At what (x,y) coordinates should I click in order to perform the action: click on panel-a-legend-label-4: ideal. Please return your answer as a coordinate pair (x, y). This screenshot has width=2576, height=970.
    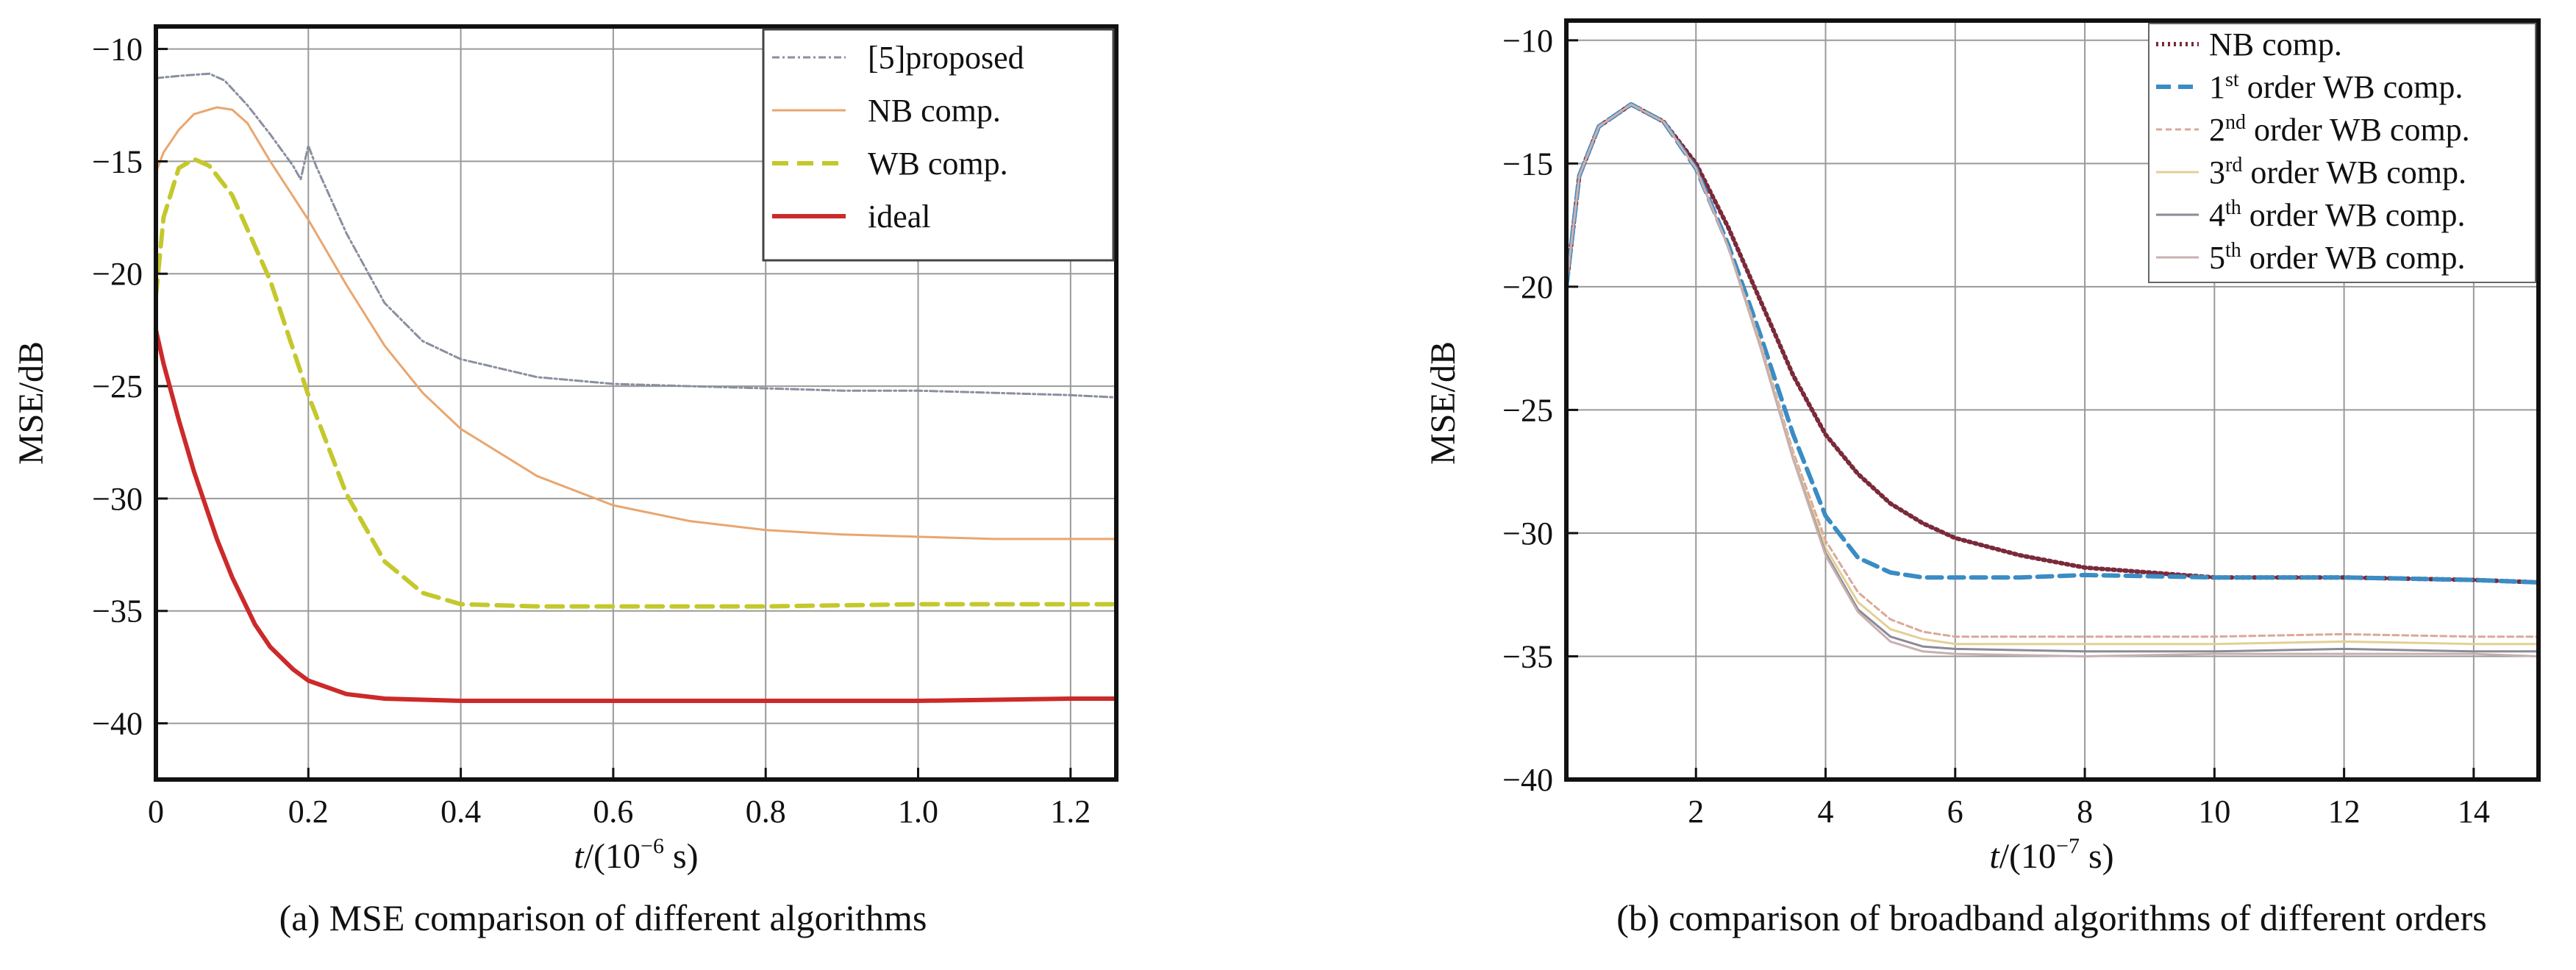
    Looking at the image, I should click on (899, 217).